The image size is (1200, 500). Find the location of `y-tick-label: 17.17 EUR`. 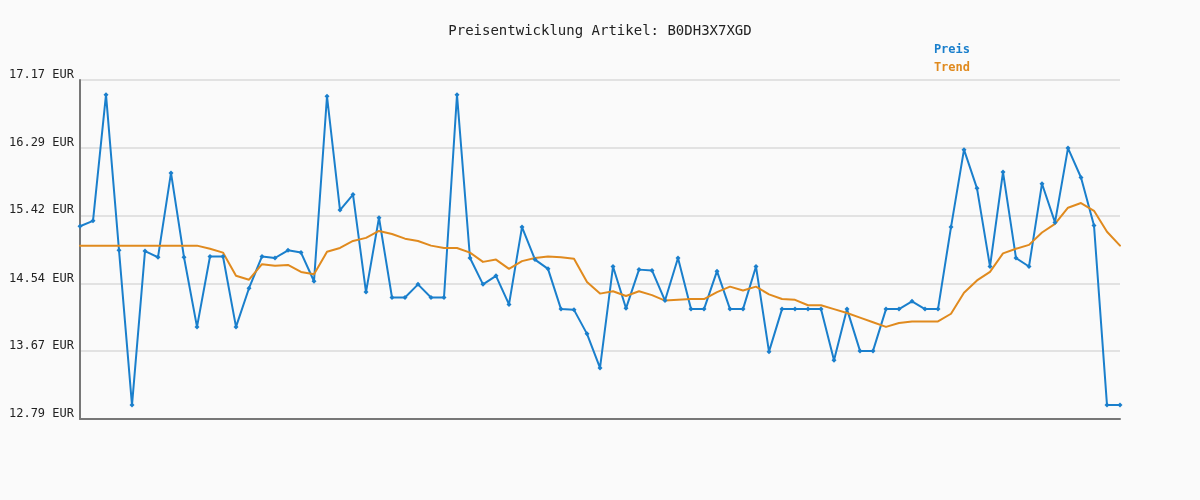

y-tick-label: 17.17 EUR is located at coordinates (41, 74).